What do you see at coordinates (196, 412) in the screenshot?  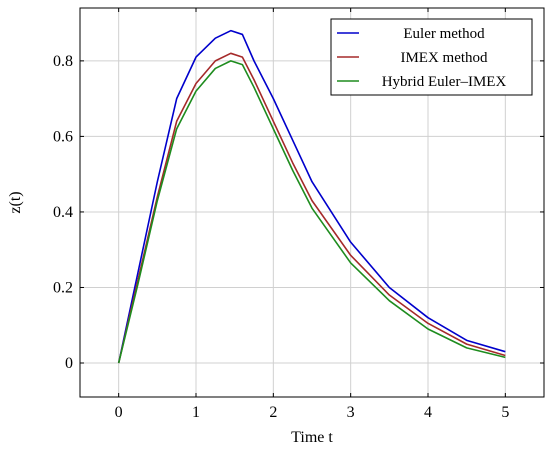 I see `x-tick-label: 1` at bounding box center [196, 412].